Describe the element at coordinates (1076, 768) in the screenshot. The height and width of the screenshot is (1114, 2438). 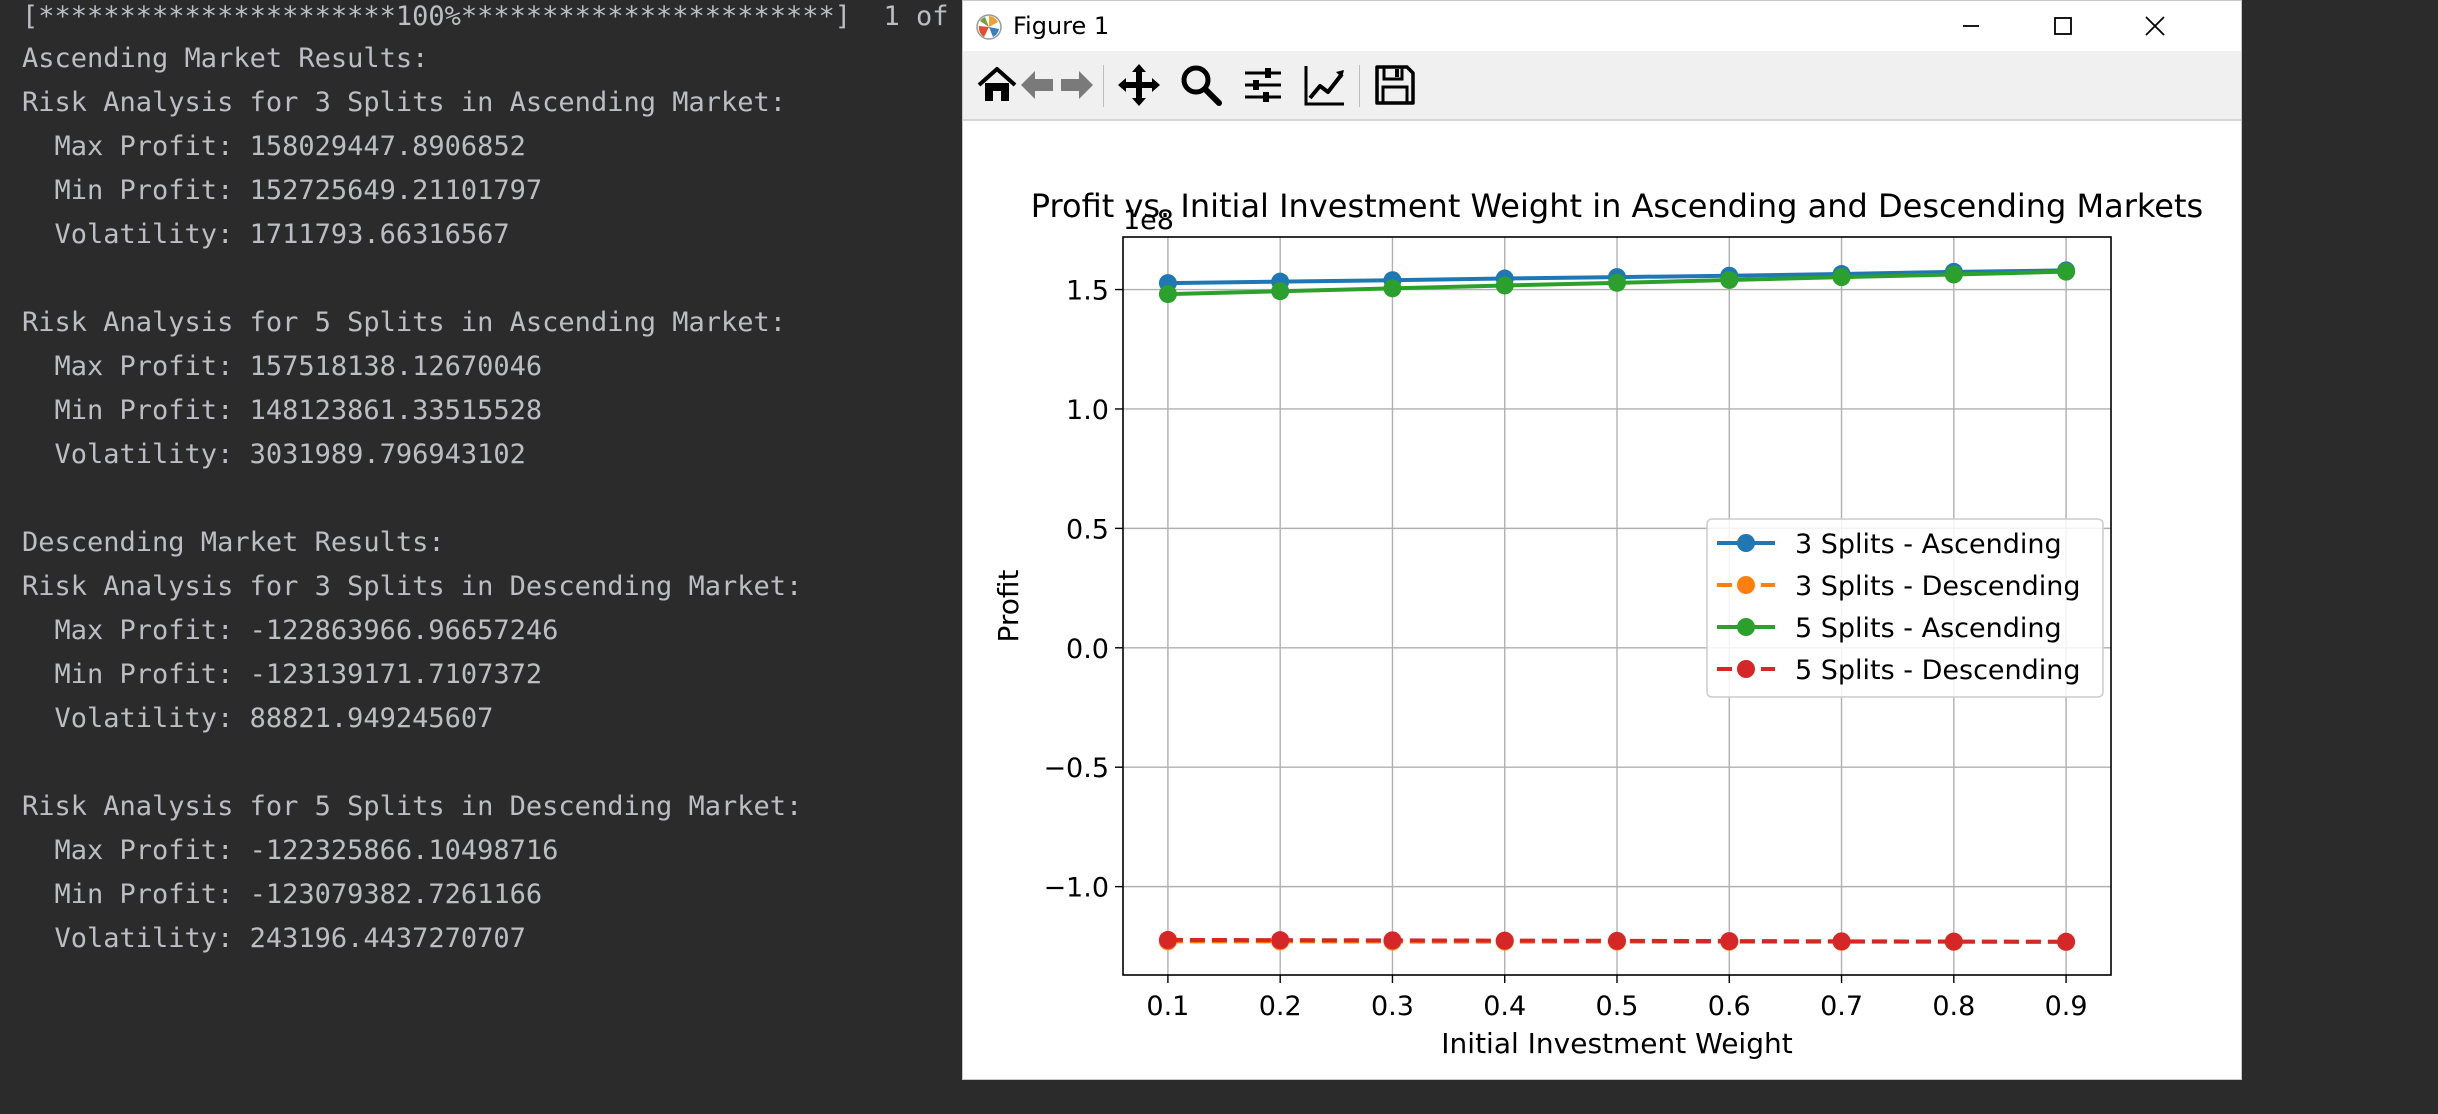
I see `y-tick-label: −0.5` at that location.